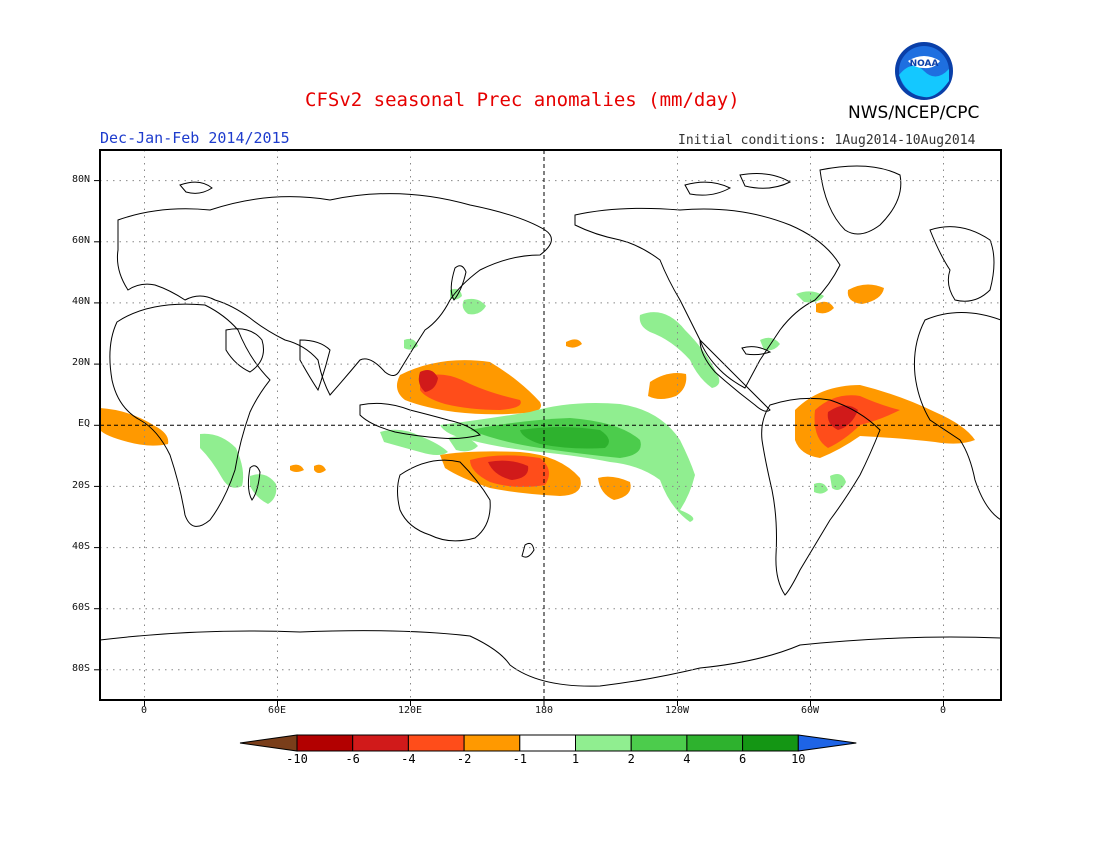 This screenshot has width=1100, height=850. What do you see at coordinates (575, 759) in the screenshot?
I see `colorbar-label: 1` at bounding box center [575, 759].